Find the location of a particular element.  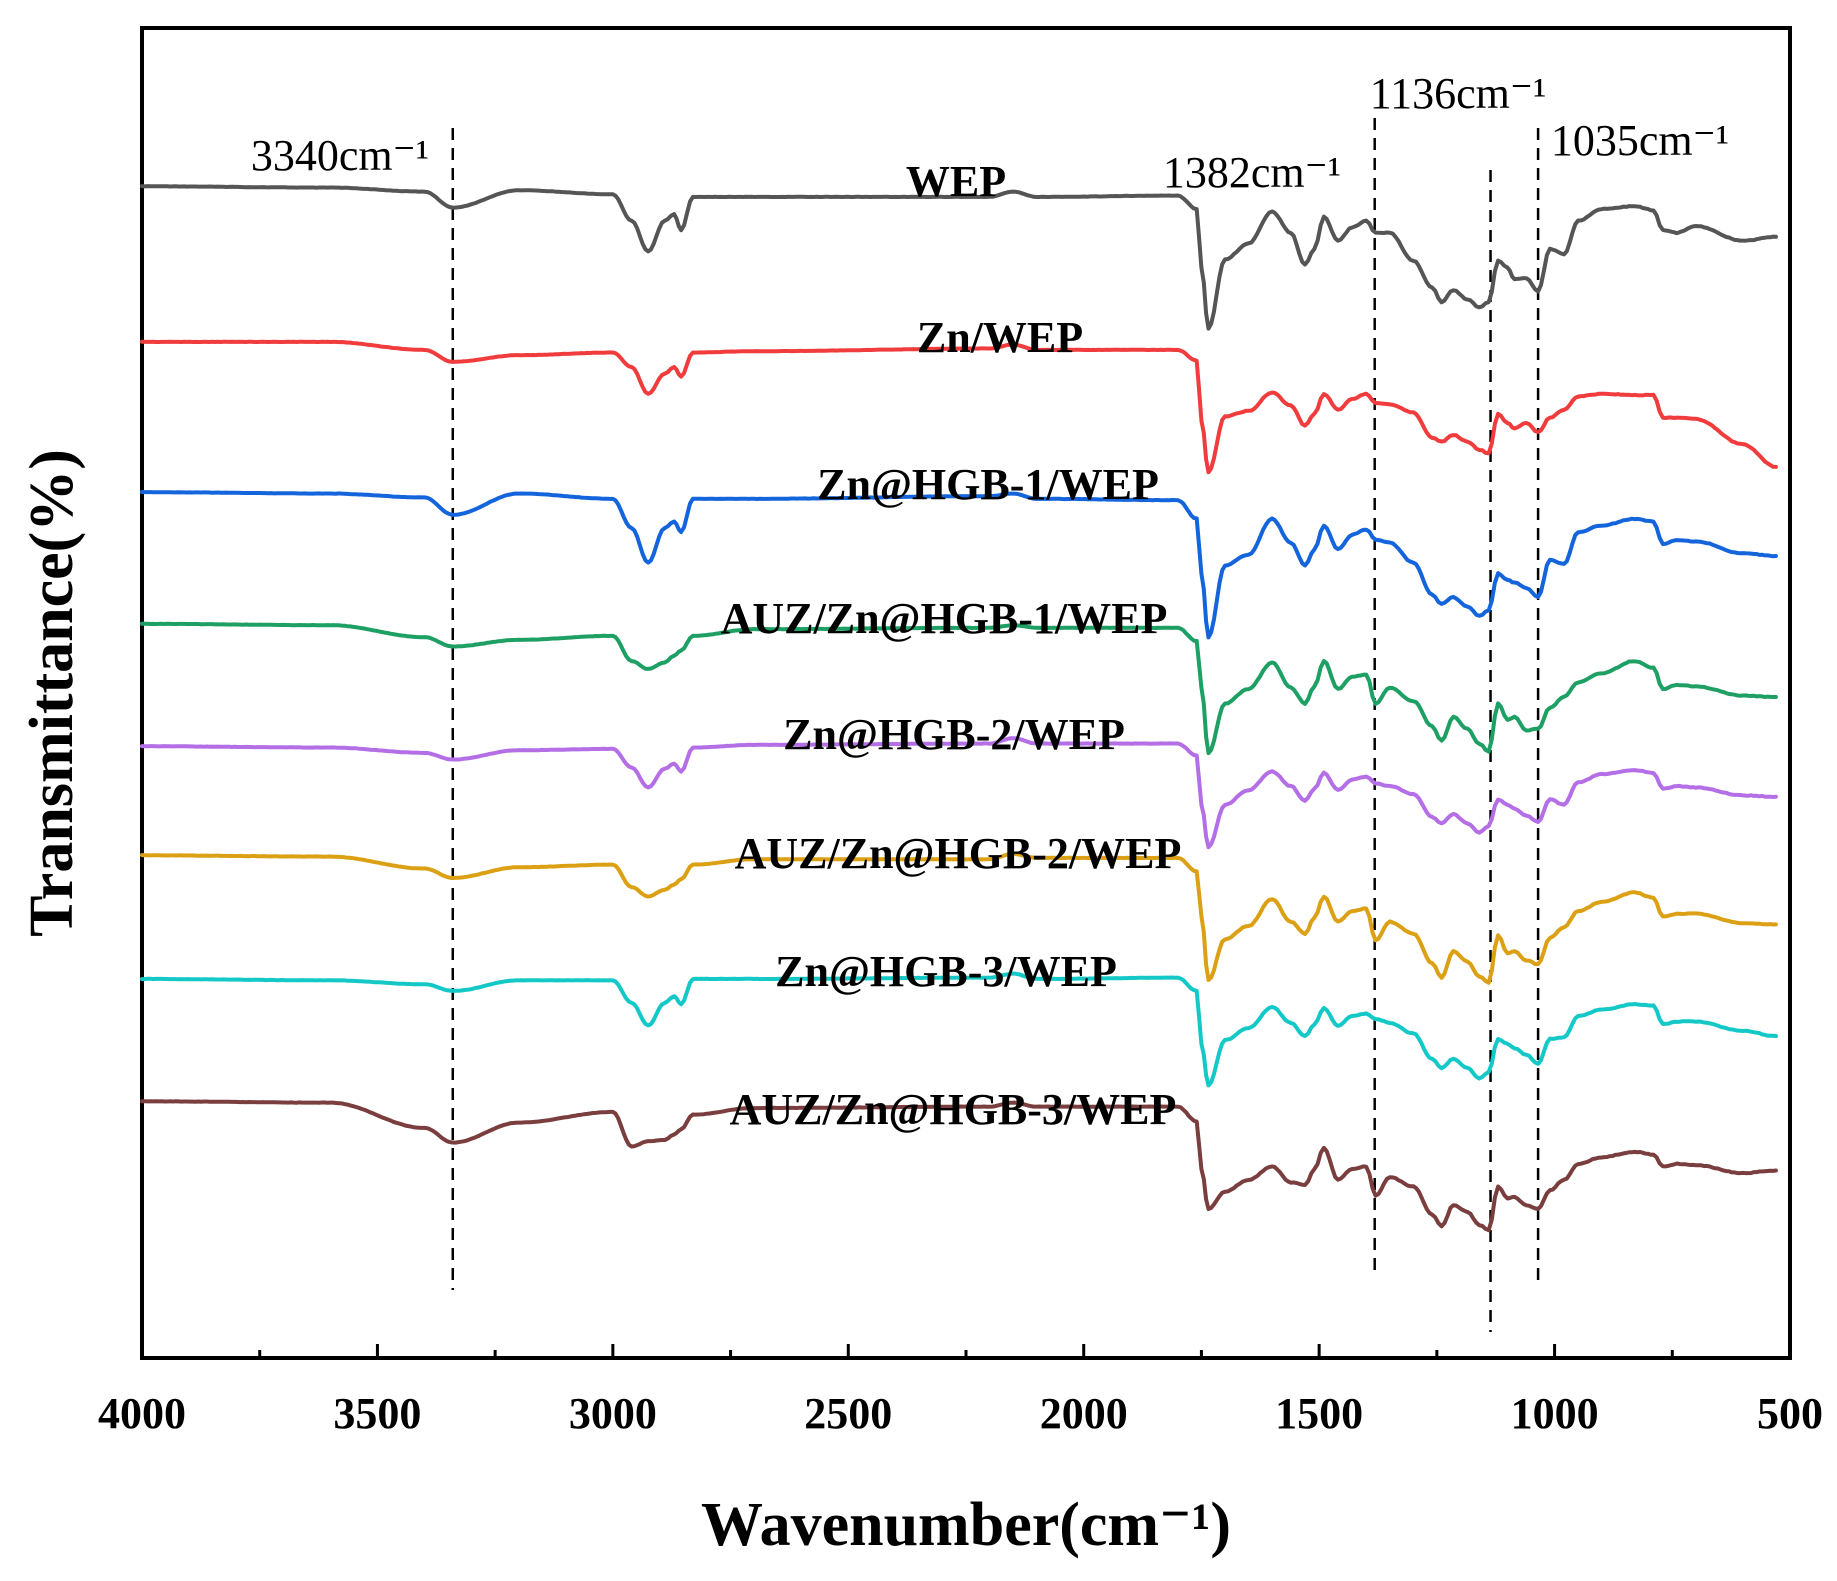

x-axis-ticks: 4000 3500 3000 2500 2000 1500 1000 500 is located at coordinates (960, 1391).